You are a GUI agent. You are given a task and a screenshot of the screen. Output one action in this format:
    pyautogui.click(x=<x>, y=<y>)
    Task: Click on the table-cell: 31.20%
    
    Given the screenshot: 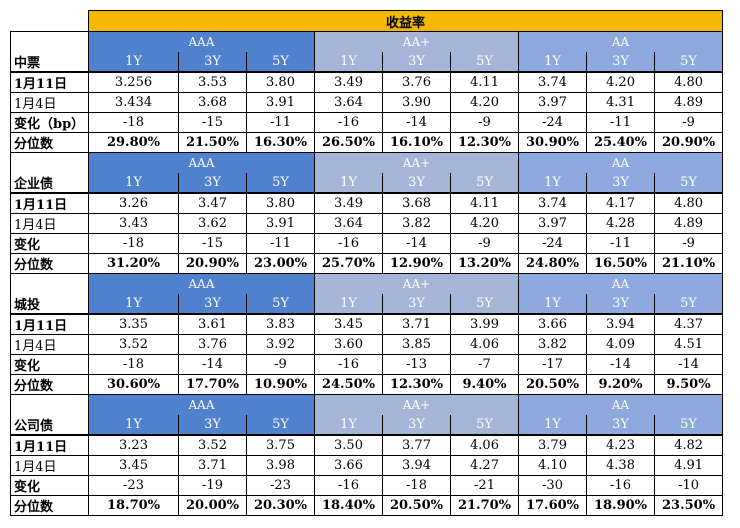 What is the action you would take?
    pyautogui.click(x=133, y=263)
    